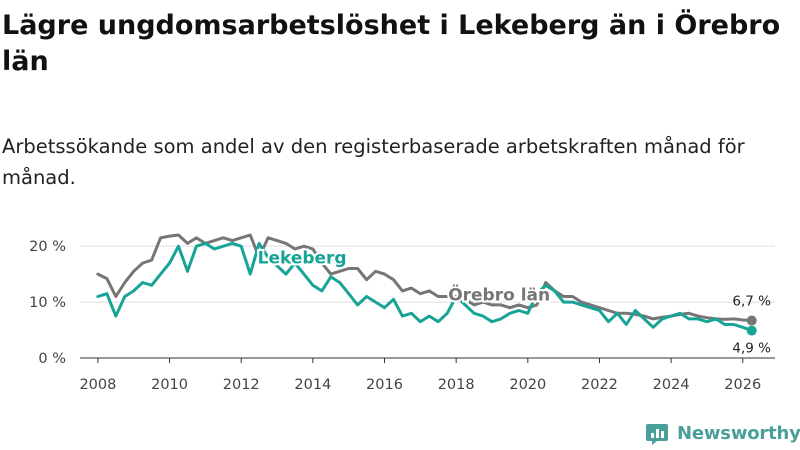 The width and height of the screenshot is (800, 450). What do you see at coordinates (657, 434) in the screenshot?
I see `newsworthy-icon` at bounding box center [657, 434].